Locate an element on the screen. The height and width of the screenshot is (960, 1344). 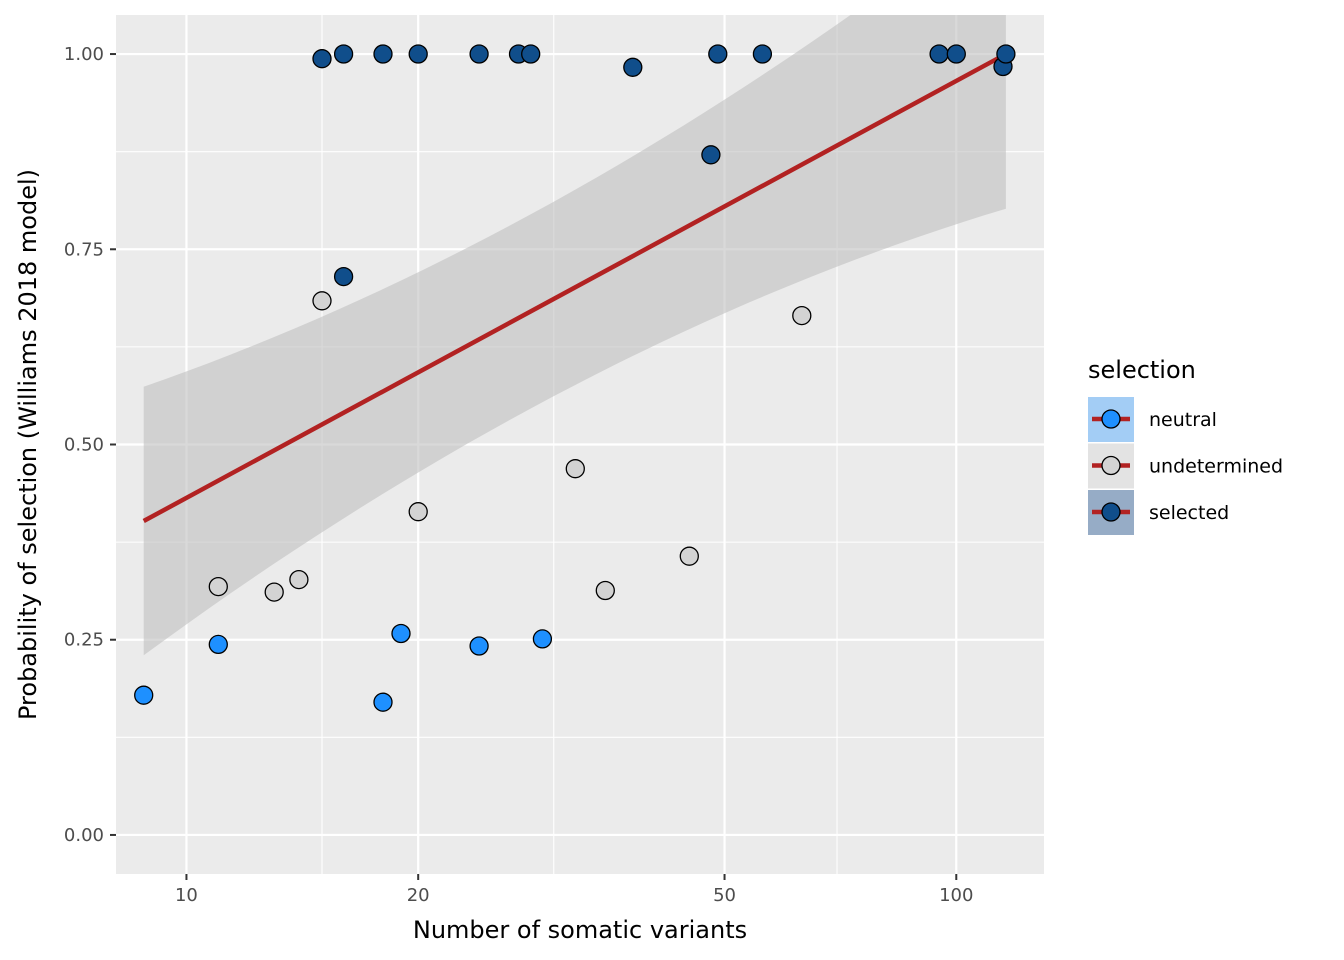
y-tick-label: 0.75 is located at coordinates (84, 249).